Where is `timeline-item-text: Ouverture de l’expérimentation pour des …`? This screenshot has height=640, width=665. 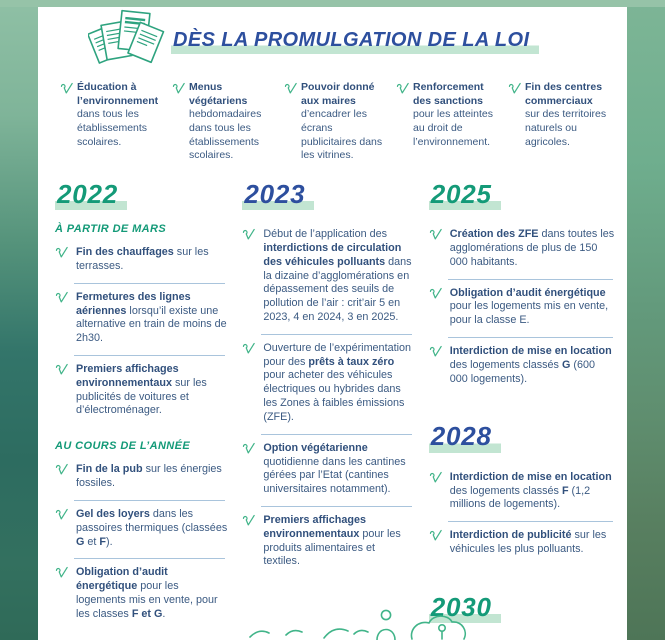
timeline-item-text: Ouverture de l’expérimentation pour des … is located at coordinates (337, 382).